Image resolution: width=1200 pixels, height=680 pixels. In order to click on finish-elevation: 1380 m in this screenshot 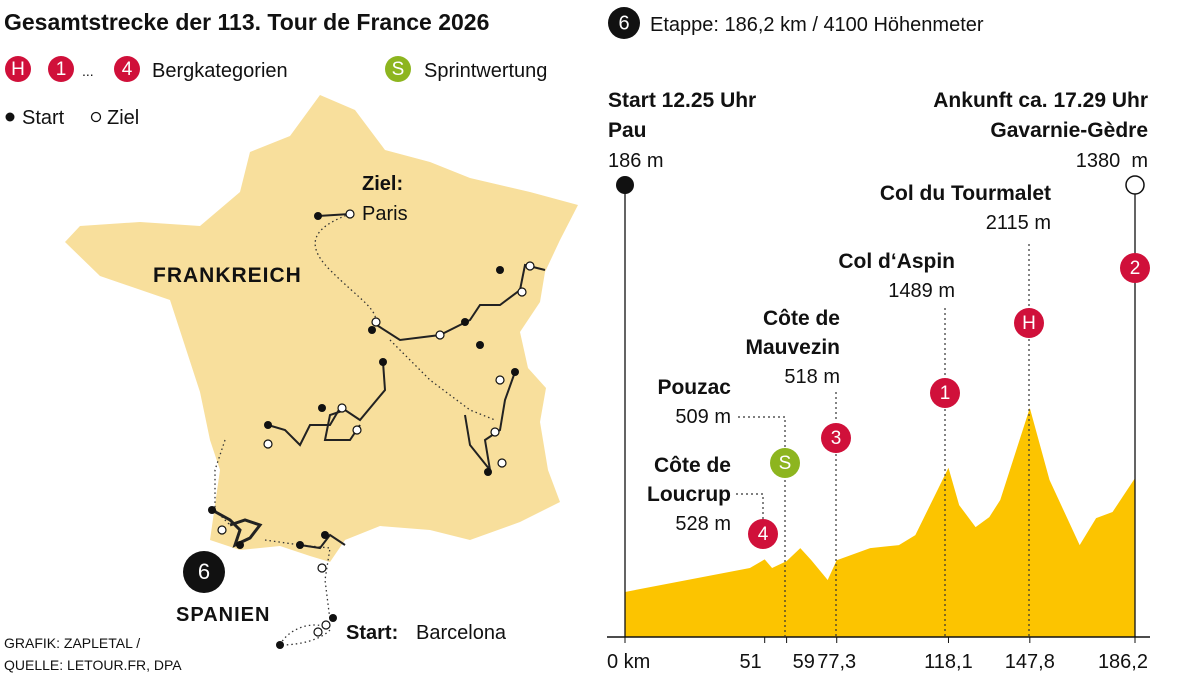, I will do `click(1112, 161)`.